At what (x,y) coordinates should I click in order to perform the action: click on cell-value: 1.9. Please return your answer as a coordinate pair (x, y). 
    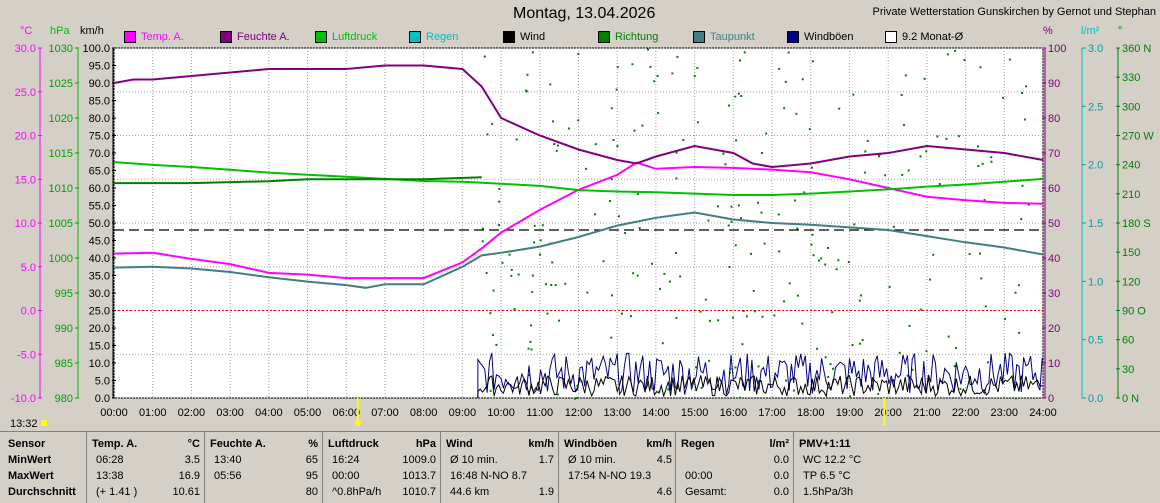
    Looking at the image, I should click on (546, 492).